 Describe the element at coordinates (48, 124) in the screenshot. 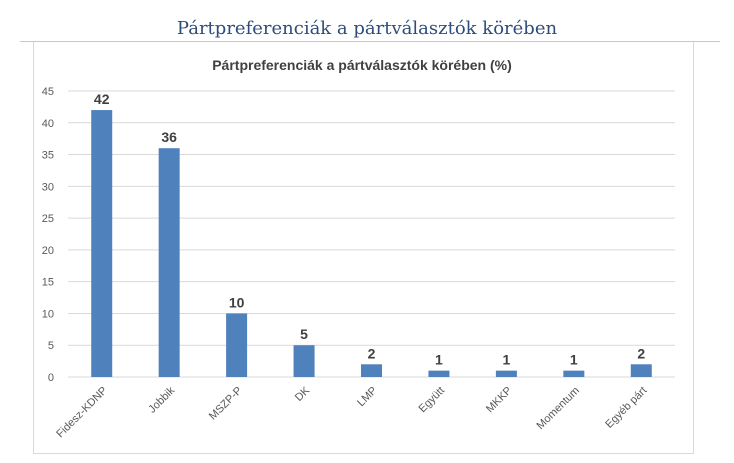

I see `y-tick-label: 40` at that location.